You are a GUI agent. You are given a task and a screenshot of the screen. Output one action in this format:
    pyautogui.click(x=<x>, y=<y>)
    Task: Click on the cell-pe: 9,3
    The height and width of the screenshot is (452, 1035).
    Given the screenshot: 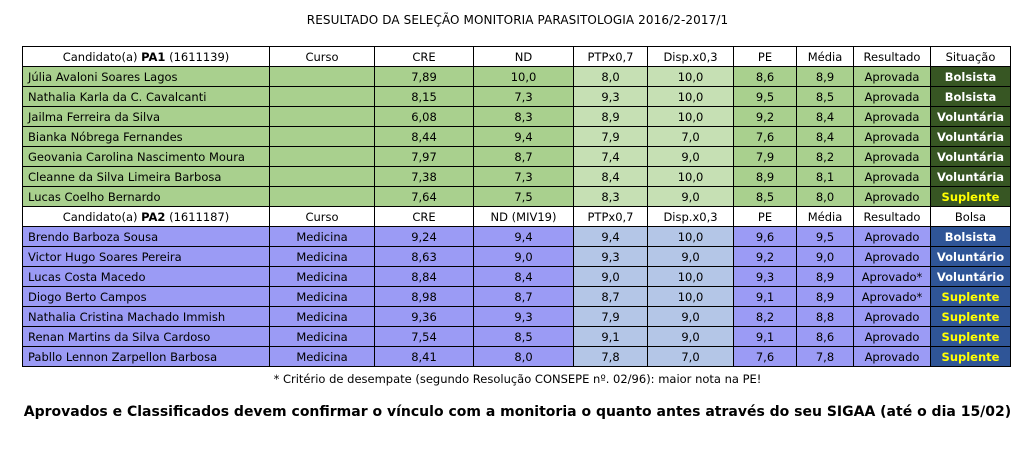 What is the action you would take?
    pyautogui.click(x=765, y=276)
    